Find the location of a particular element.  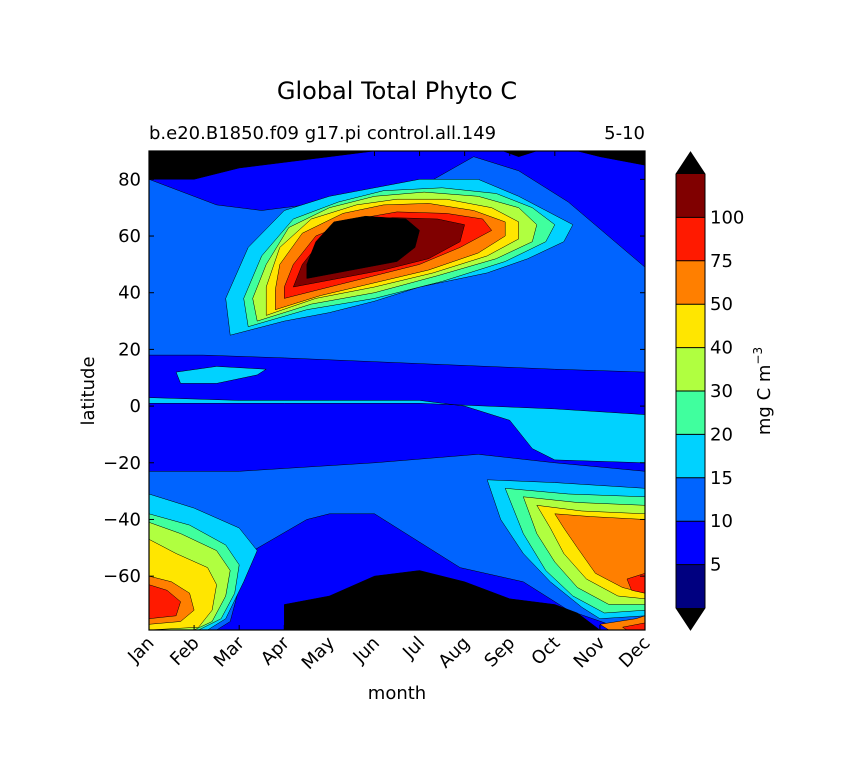

colorbar-label-text: mg C m is located at coordinates (764, 400).